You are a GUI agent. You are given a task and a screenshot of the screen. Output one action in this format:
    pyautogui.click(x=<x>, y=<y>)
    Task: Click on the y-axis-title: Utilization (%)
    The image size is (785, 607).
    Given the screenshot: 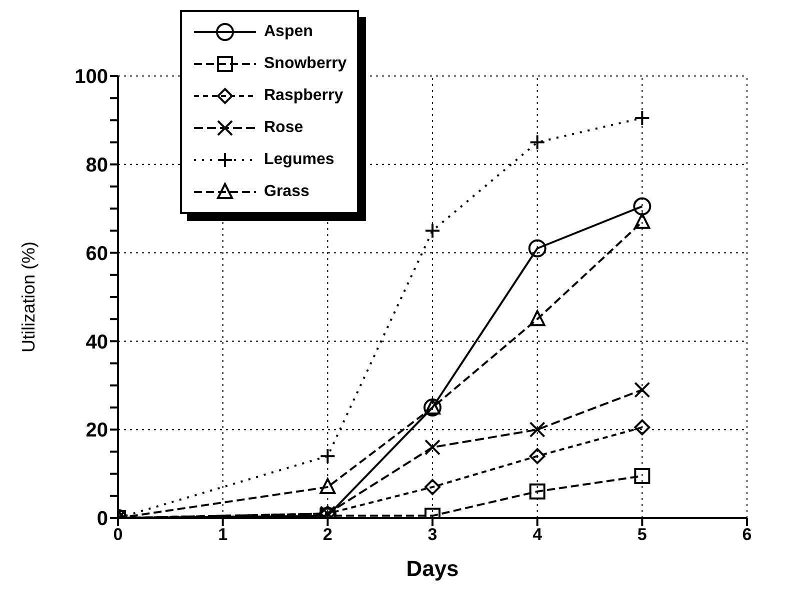 What is the action you would take?
    pyautogui.click(x=28, y=297)
    